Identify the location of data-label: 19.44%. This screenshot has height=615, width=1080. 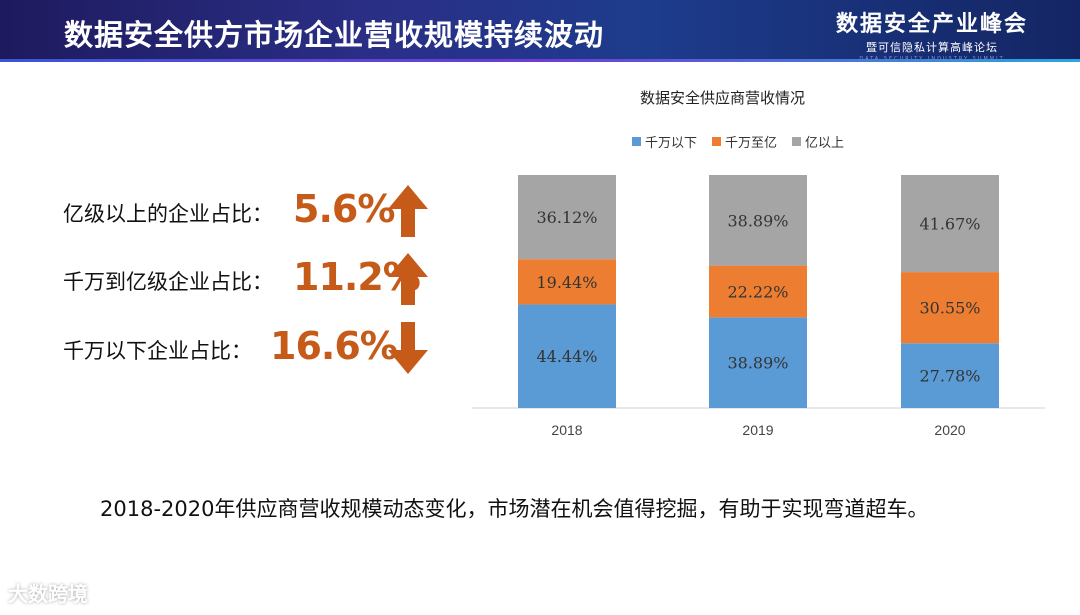
(566, 282).